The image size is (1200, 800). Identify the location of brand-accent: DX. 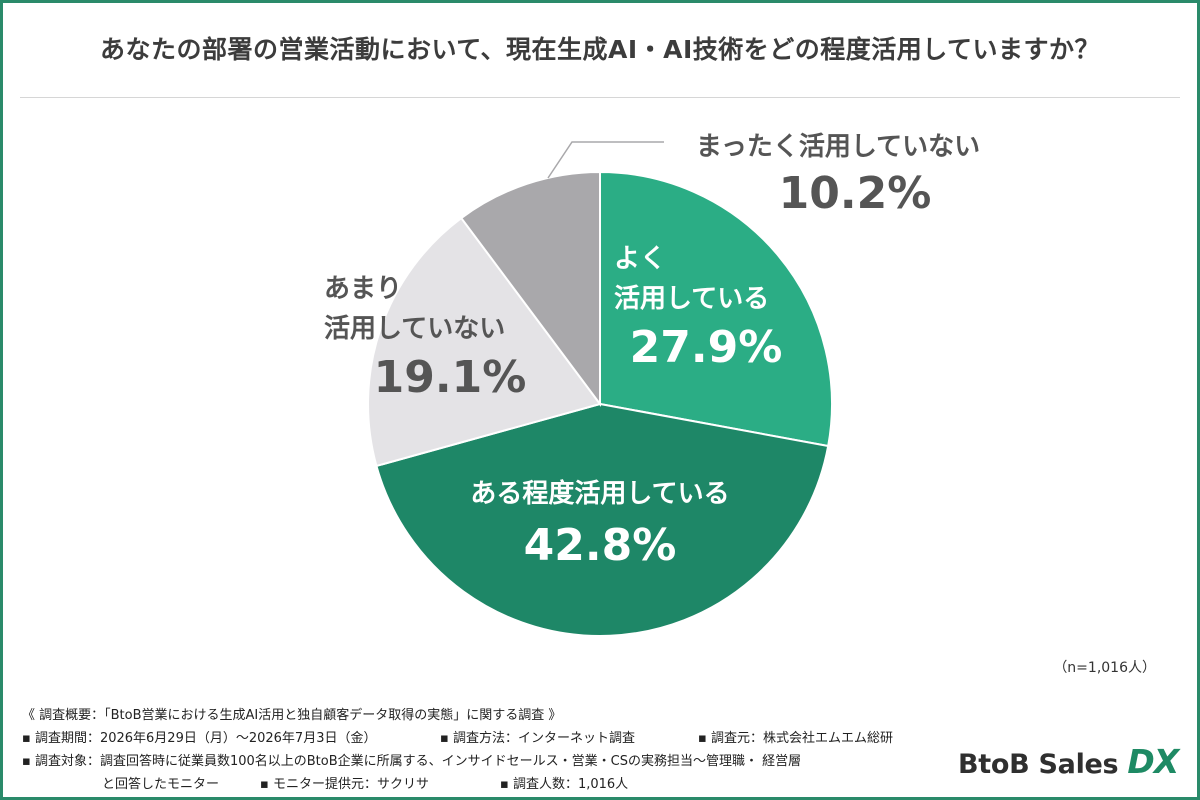
(1153, 761).